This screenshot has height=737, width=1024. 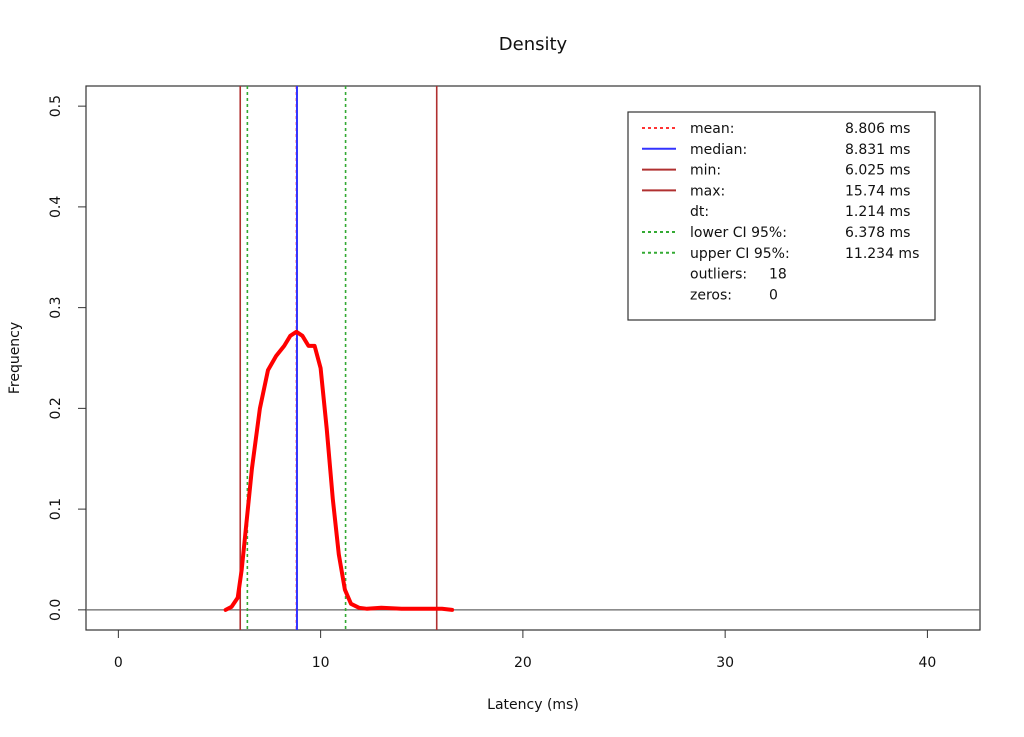 What do you see at coordinates (523, 663) in the screenshot?
I see `x-tick-label: 20` at bounding box center [523, 663].